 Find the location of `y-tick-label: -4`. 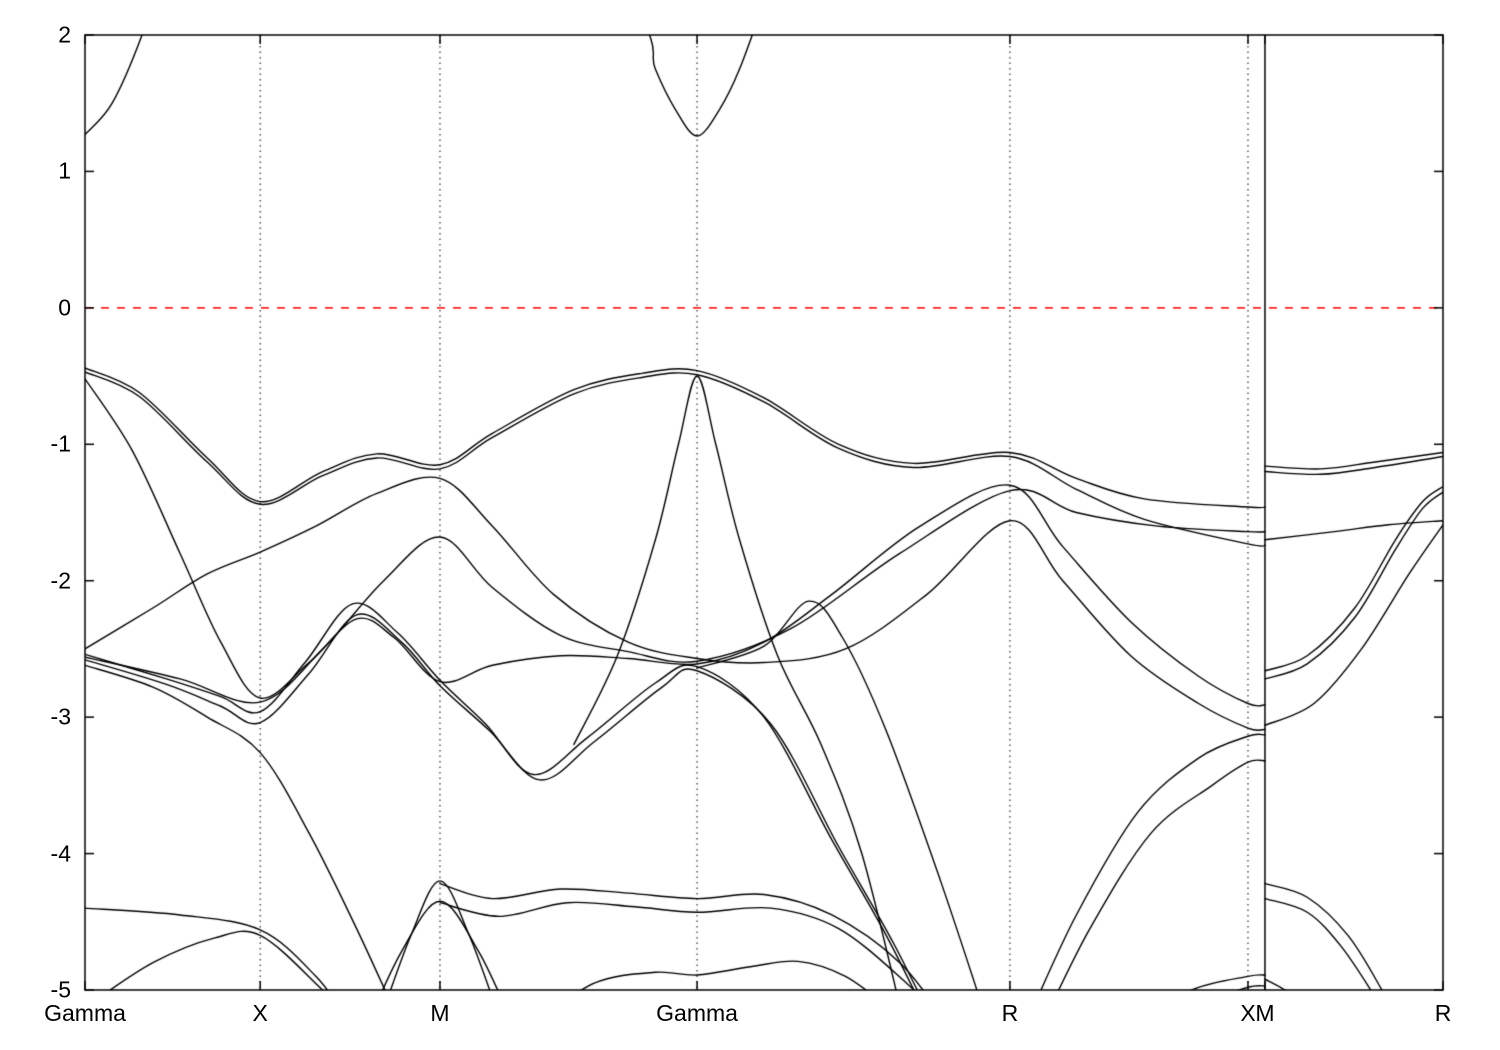

y-tick-label: -4 is located at coordinates (60, 853).